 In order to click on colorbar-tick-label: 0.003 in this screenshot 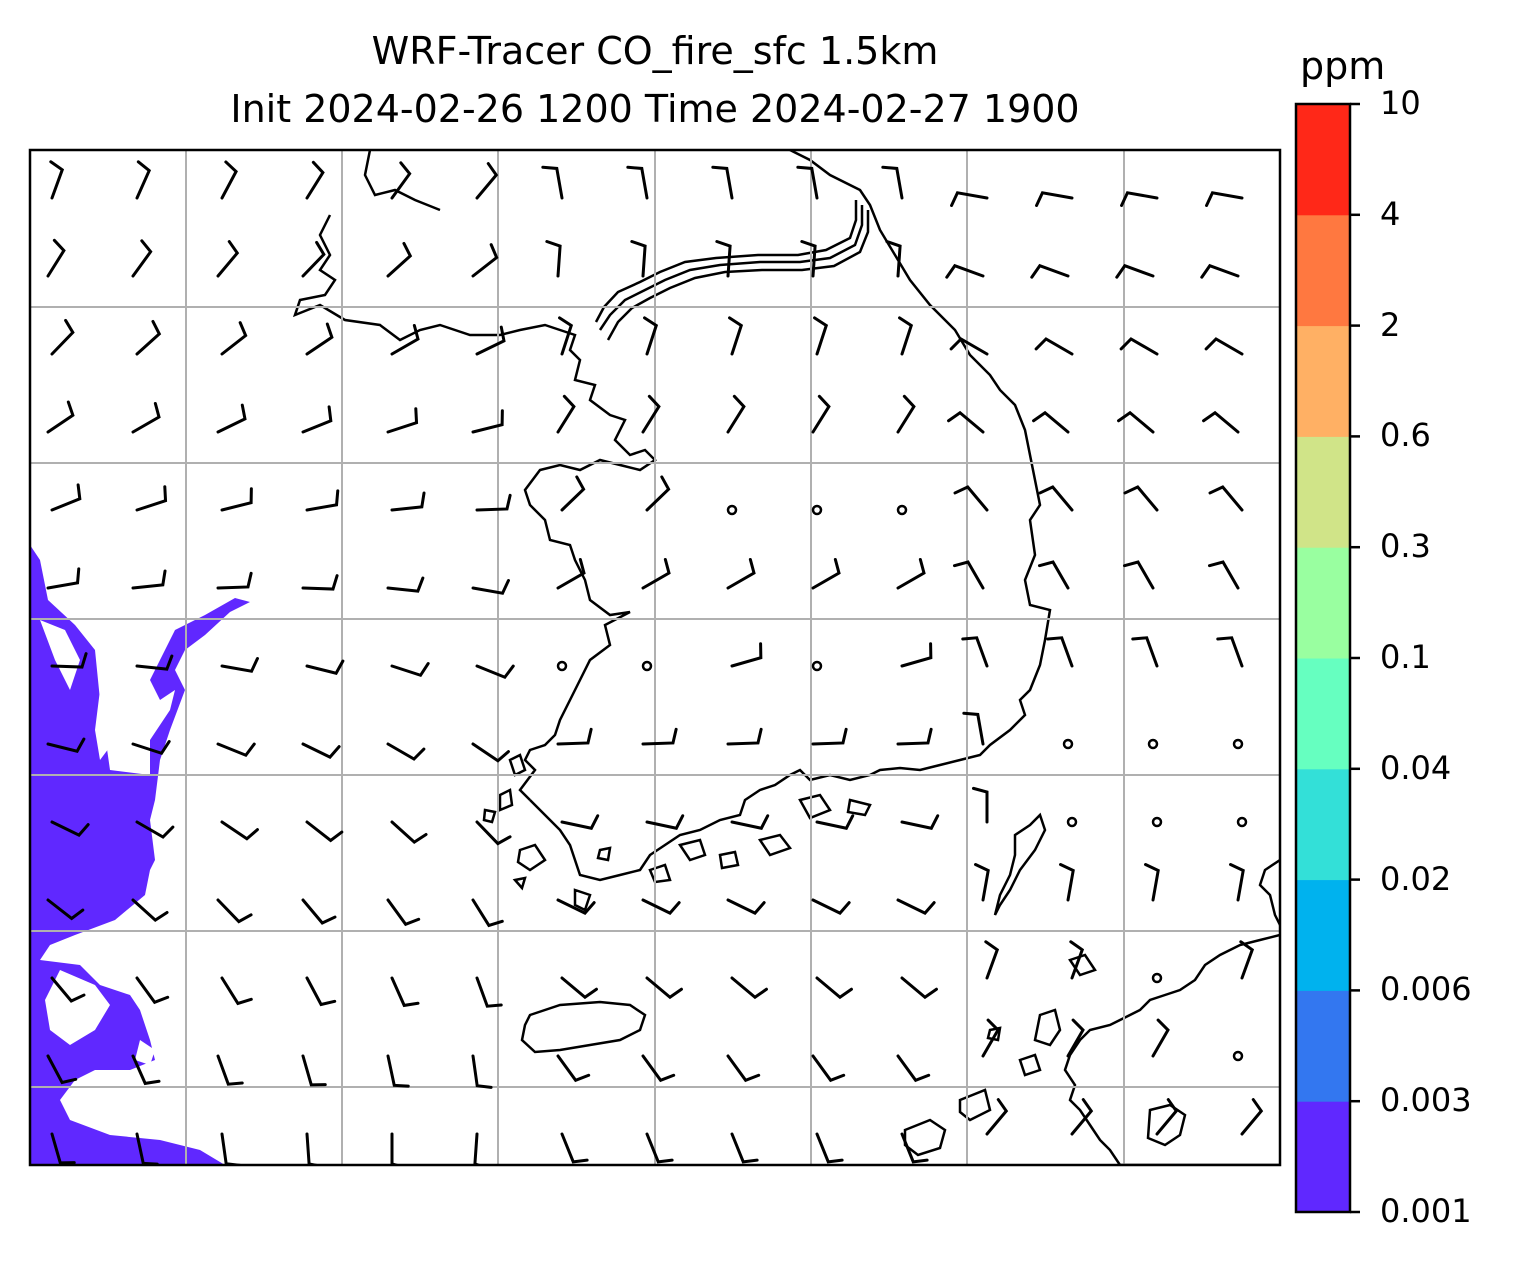, I will do `click(1426, 1100)`.